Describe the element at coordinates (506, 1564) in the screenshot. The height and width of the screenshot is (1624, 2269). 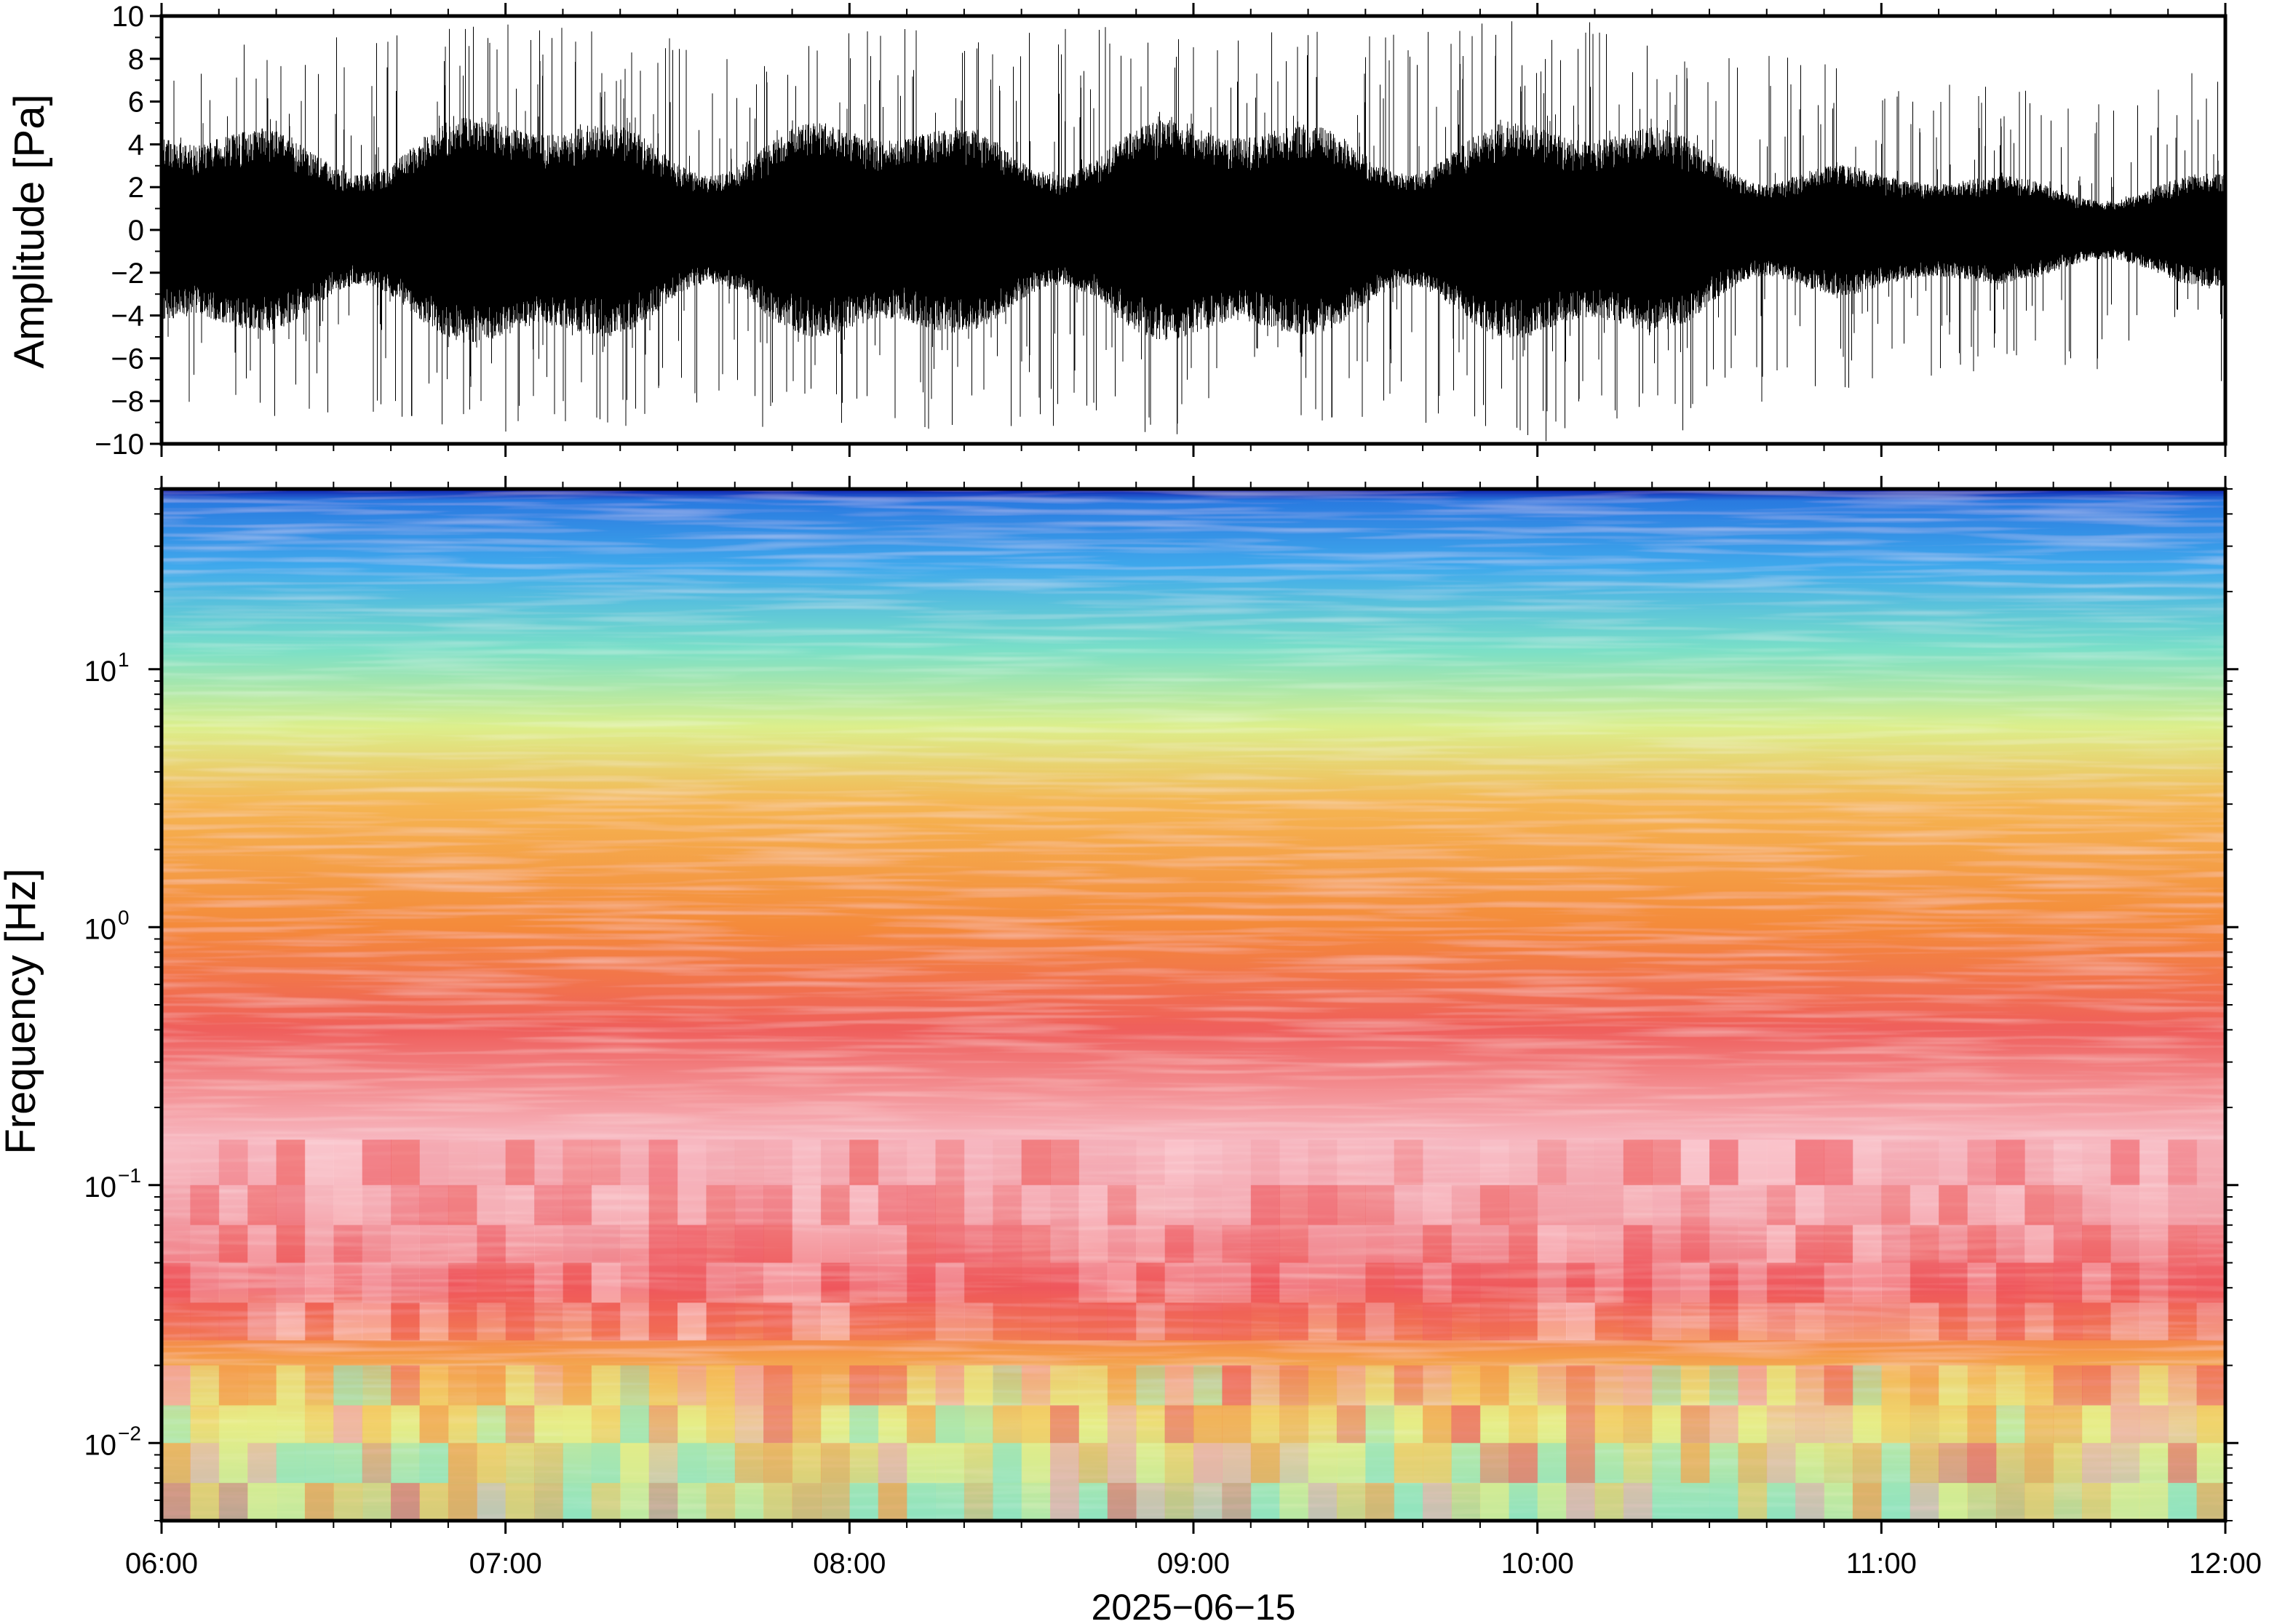
I see `x-tick-label: 07:00` at that location.